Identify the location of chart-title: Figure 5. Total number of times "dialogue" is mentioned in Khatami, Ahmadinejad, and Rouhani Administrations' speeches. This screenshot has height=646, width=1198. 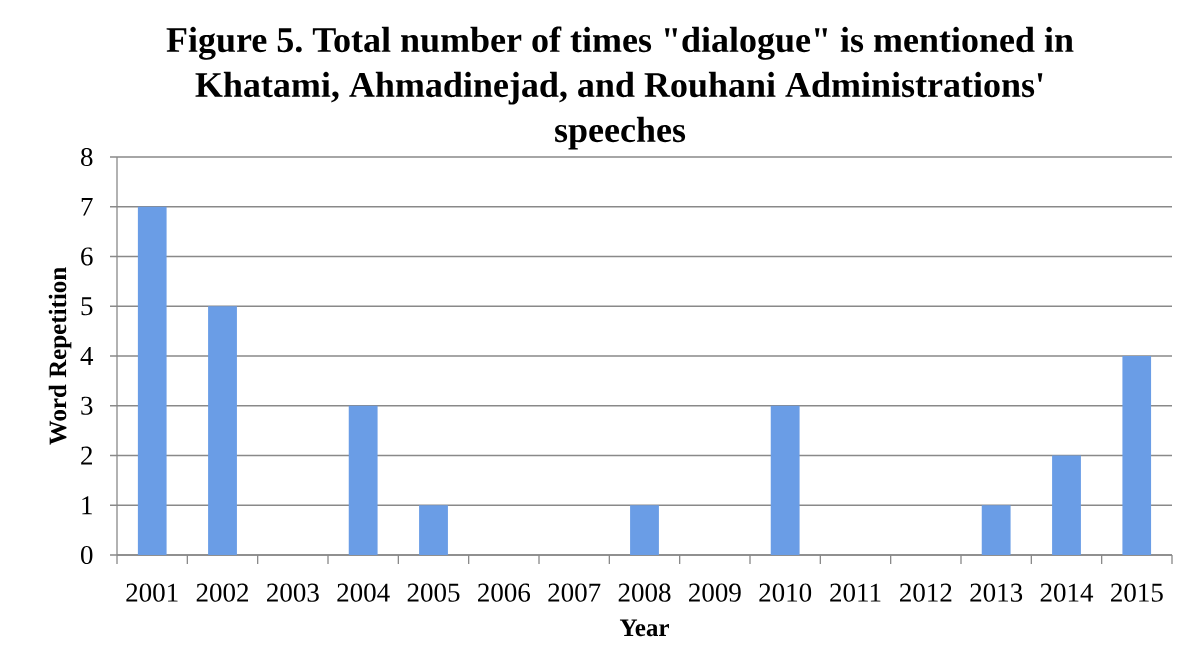
(620, 88).